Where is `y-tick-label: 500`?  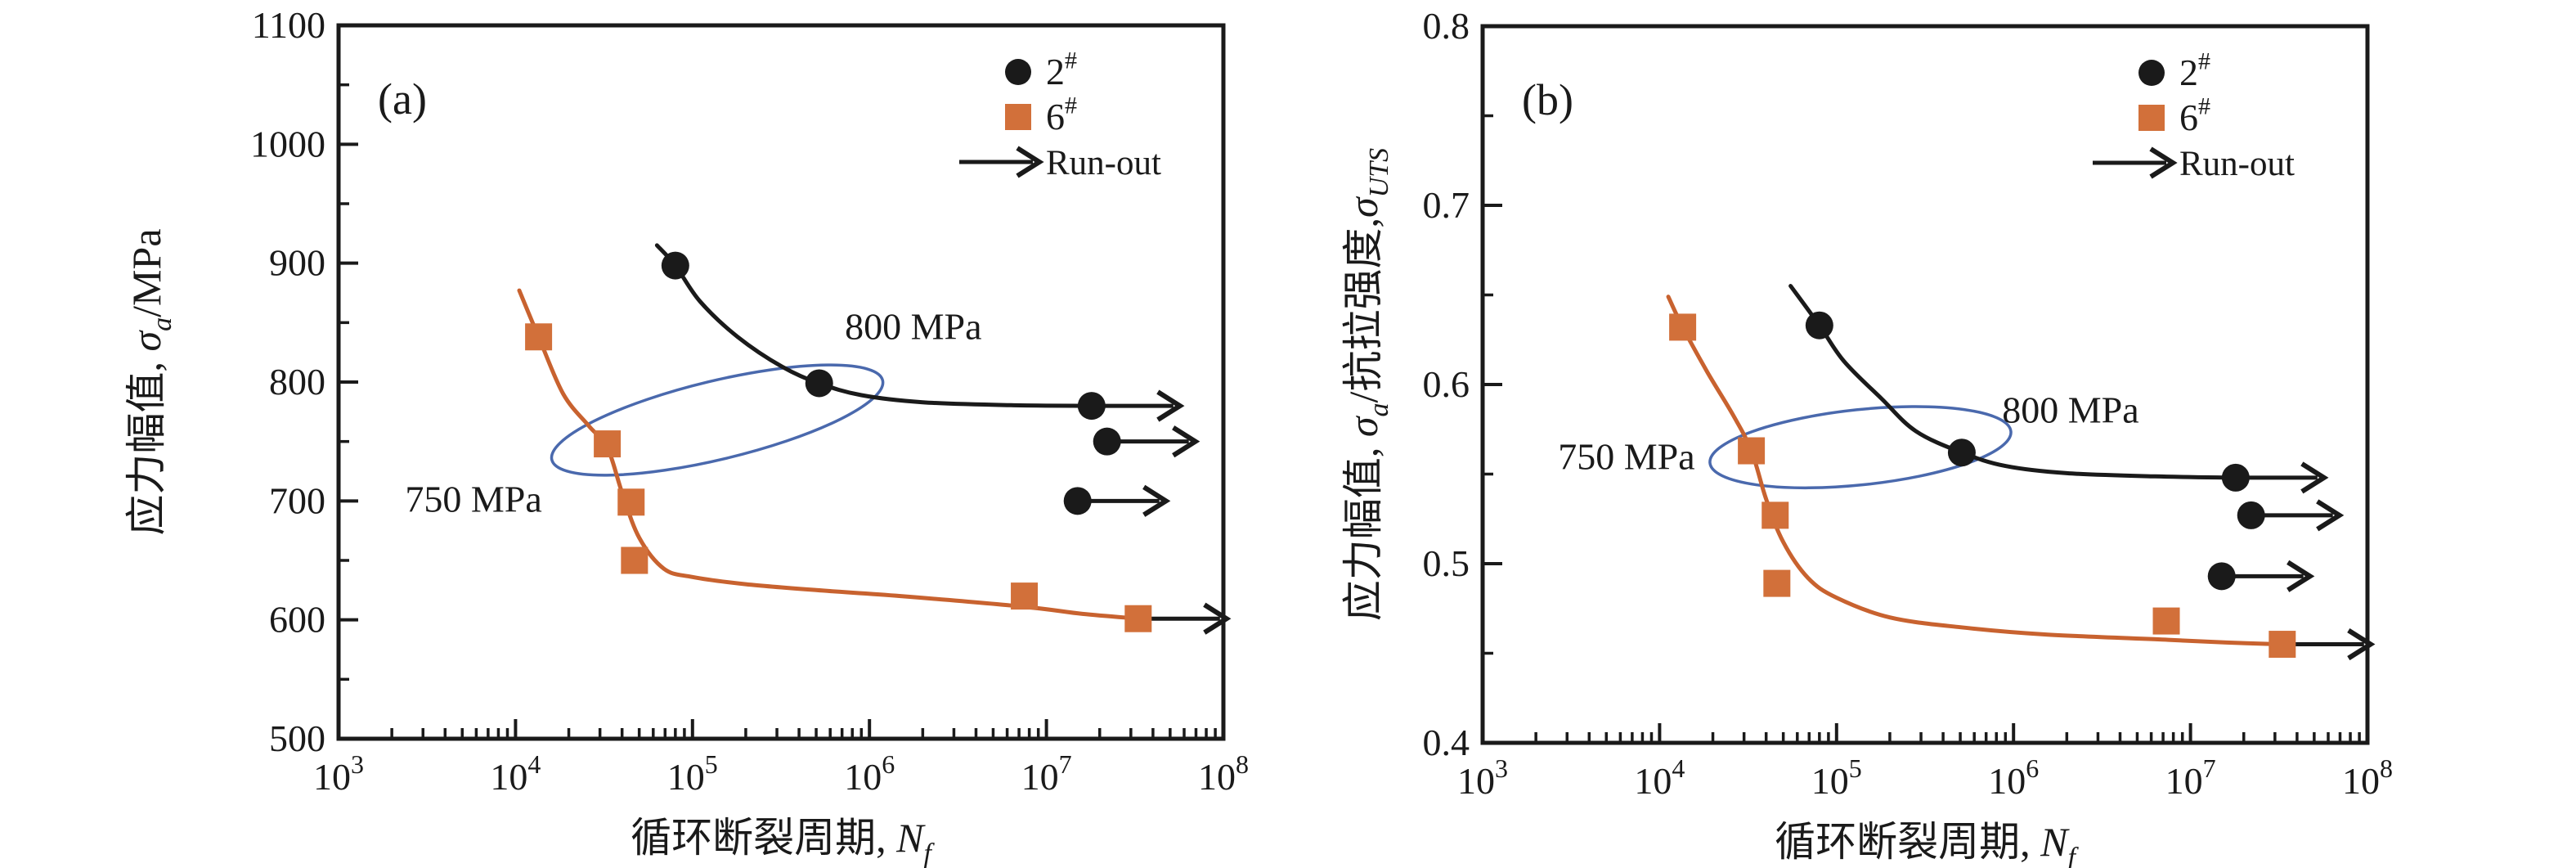
y-tick-label: 500 is located at coordinates (297, 738).